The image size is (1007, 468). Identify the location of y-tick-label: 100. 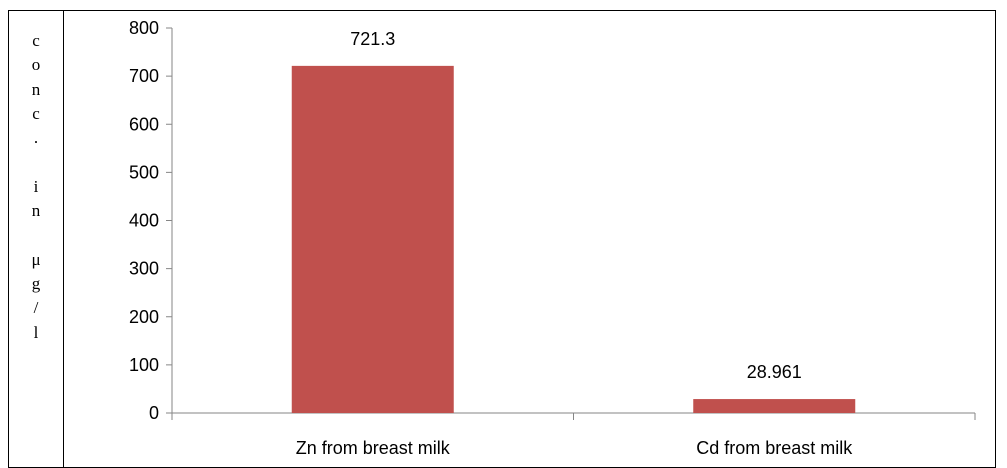
(144, 365).